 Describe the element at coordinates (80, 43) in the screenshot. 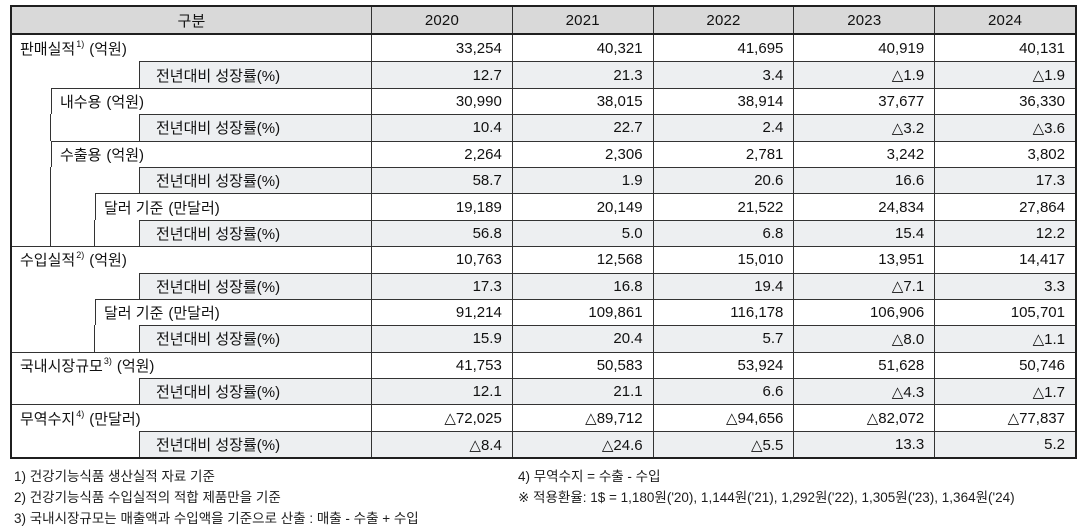

I see `footnote-ref: 1)` at that location.